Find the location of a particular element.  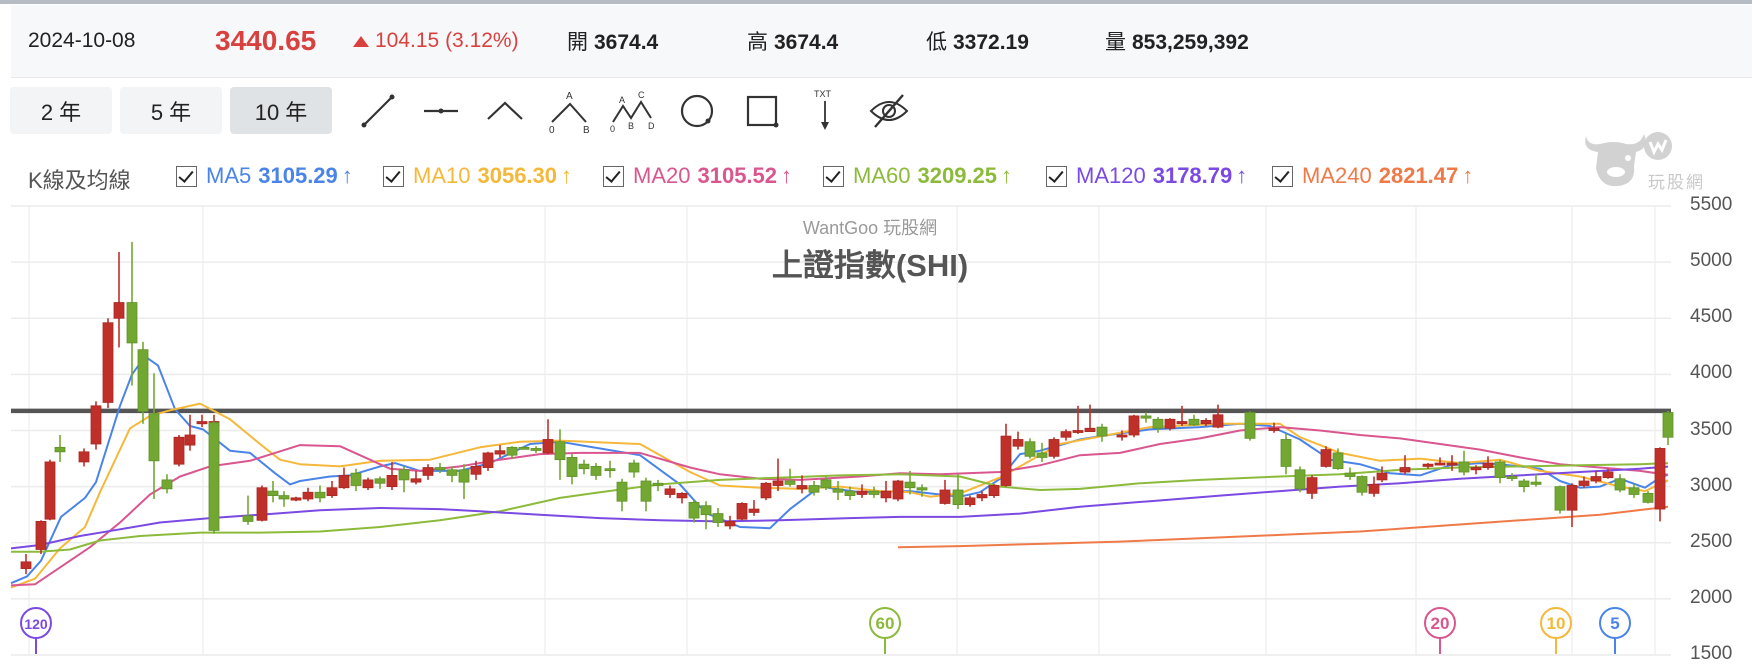

horizontal-line-tool is located at coordinates (441, 111).